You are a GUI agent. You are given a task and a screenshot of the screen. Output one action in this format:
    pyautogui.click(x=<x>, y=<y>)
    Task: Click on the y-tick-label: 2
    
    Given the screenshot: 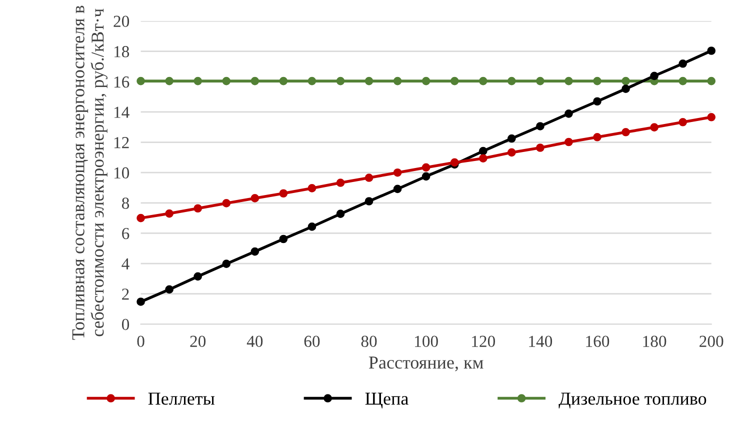 What is the action you would take?
    pyautogui.click(x=125, y=294)
    